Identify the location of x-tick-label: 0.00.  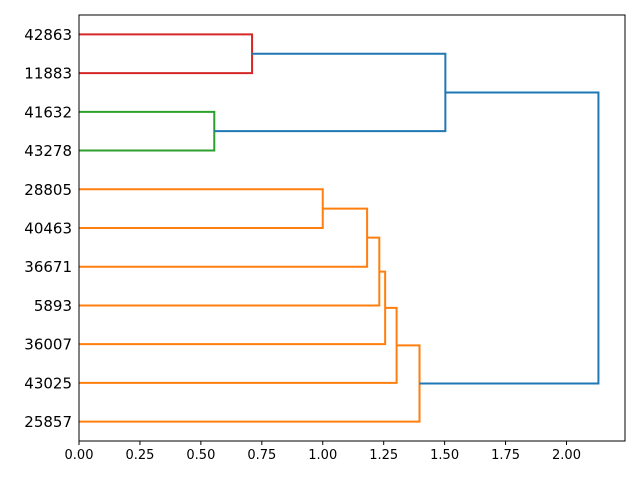
(79, 455).